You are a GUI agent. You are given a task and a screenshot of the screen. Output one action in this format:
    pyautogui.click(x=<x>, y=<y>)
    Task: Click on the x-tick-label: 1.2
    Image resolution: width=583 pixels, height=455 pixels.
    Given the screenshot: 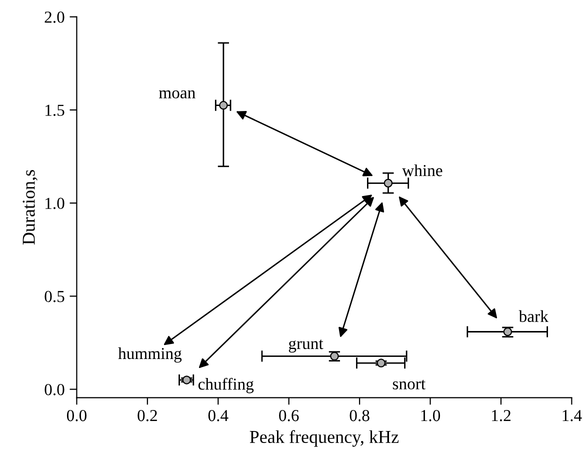 What is the action you would take?
    pyautogui.click(x=501, y=416)
    